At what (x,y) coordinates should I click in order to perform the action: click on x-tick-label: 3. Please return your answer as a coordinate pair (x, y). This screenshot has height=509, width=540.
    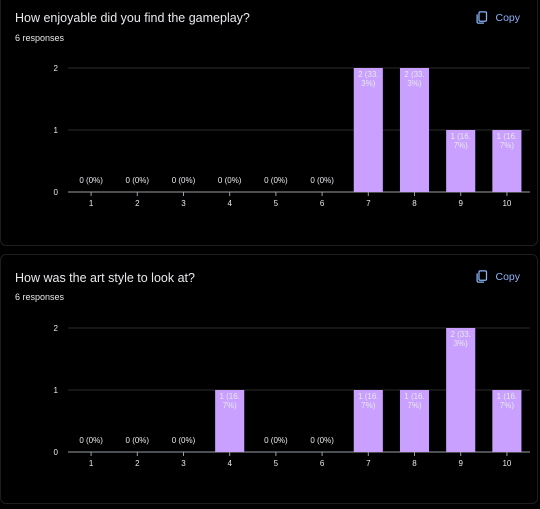
    Looking at the image, I should click on (183, 203).